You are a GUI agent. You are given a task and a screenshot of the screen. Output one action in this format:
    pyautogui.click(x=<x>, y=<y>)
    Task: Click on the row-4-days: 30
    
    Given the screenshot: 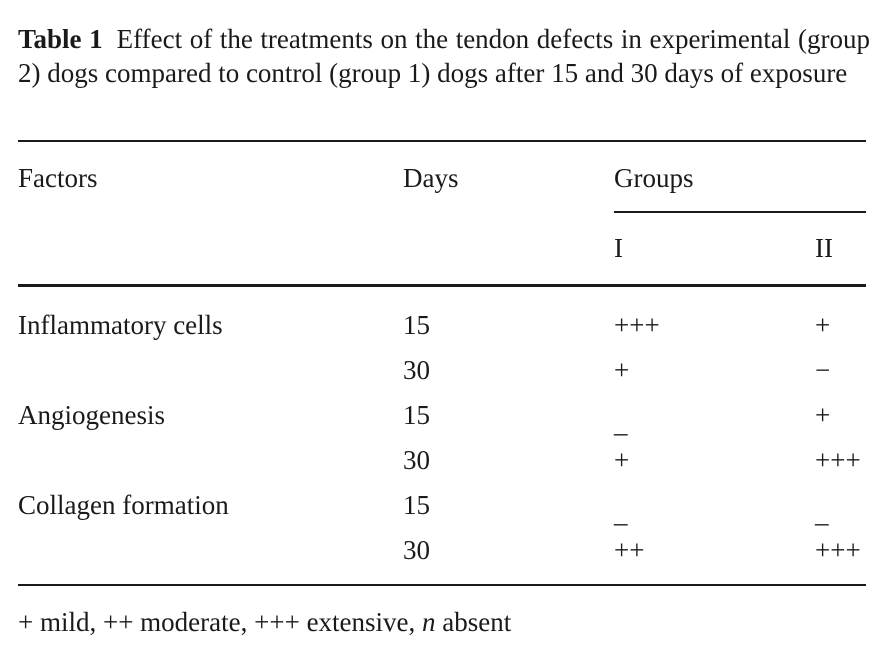 What is the action you would take?
    pyautogui.click(x=416, y=460)
    